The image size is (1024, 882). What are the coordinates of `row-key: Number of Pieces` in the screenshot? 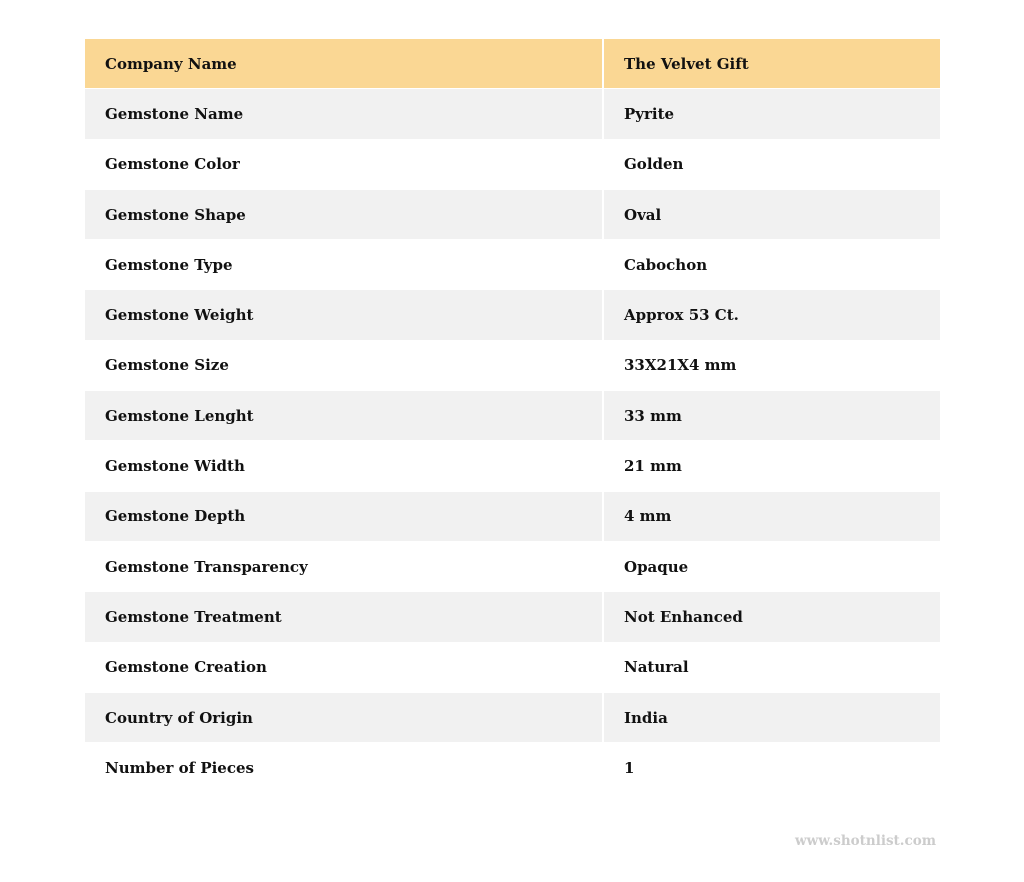 It's located at (344, 768).